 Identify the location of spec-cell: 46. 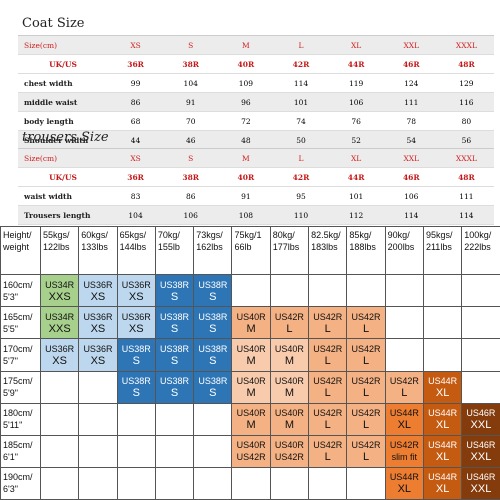
(191, 140).